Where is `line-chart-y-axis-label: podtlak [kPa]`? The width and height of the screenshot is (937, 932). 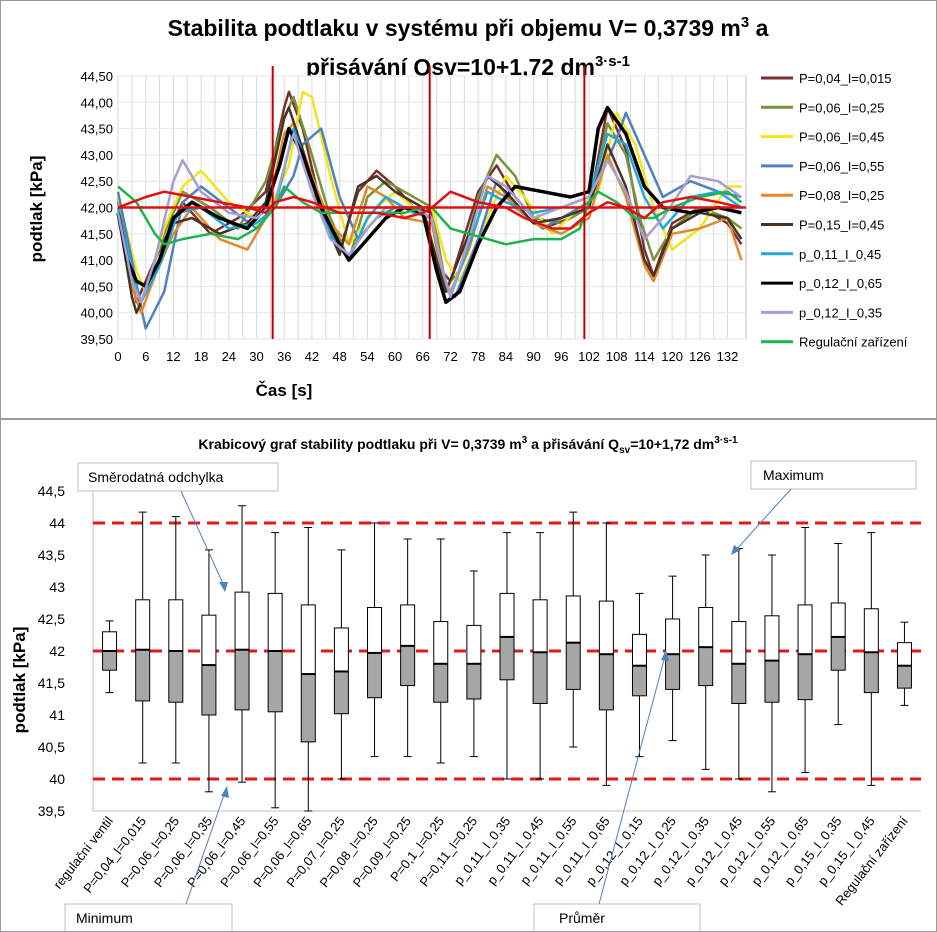
line-chart-y-axis-label: podtlak [kPa] is located at coordinates (36, 209).